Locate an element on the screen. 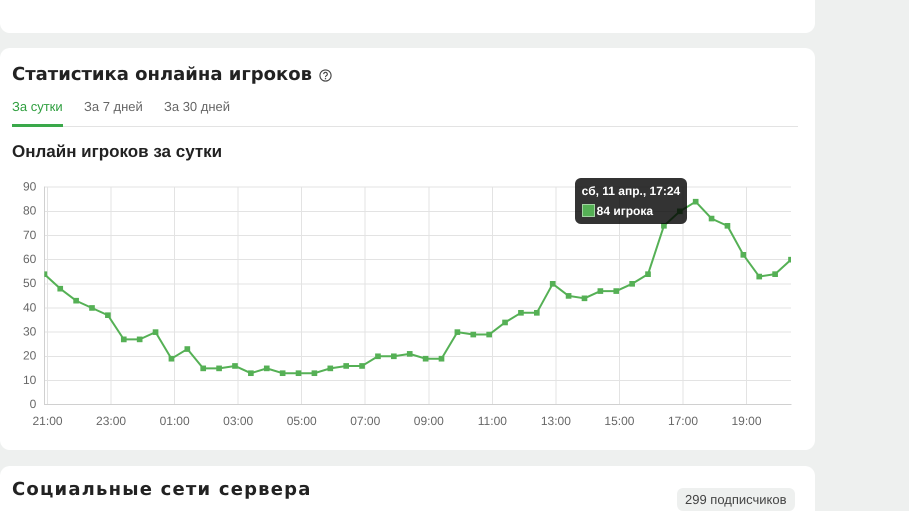 The image size is (909, 511). y-tick-label: 80 is located at coordinates (29, 211).